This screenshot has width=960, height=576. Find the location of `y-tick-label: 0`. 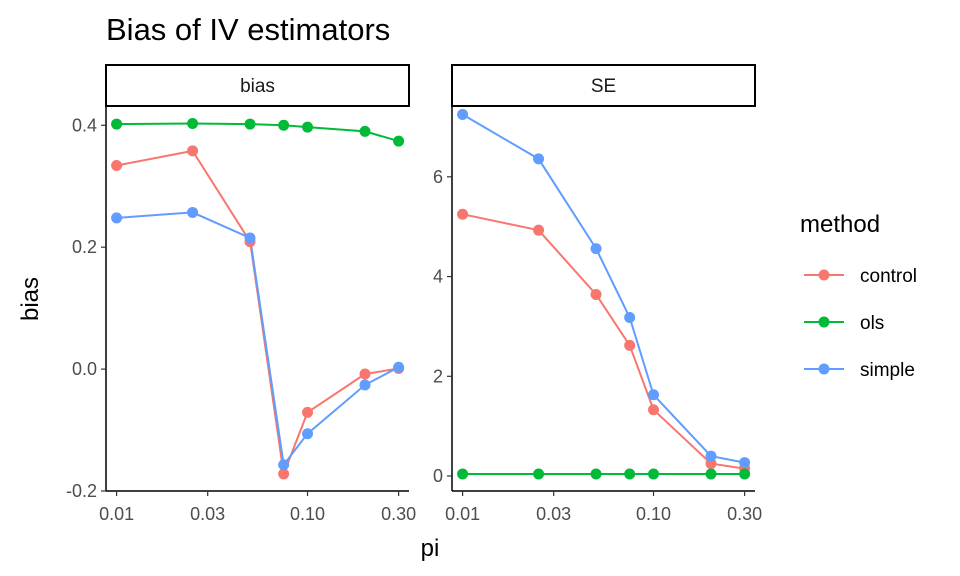

y-tick-label: 0 is located at coordinates (438, 476).